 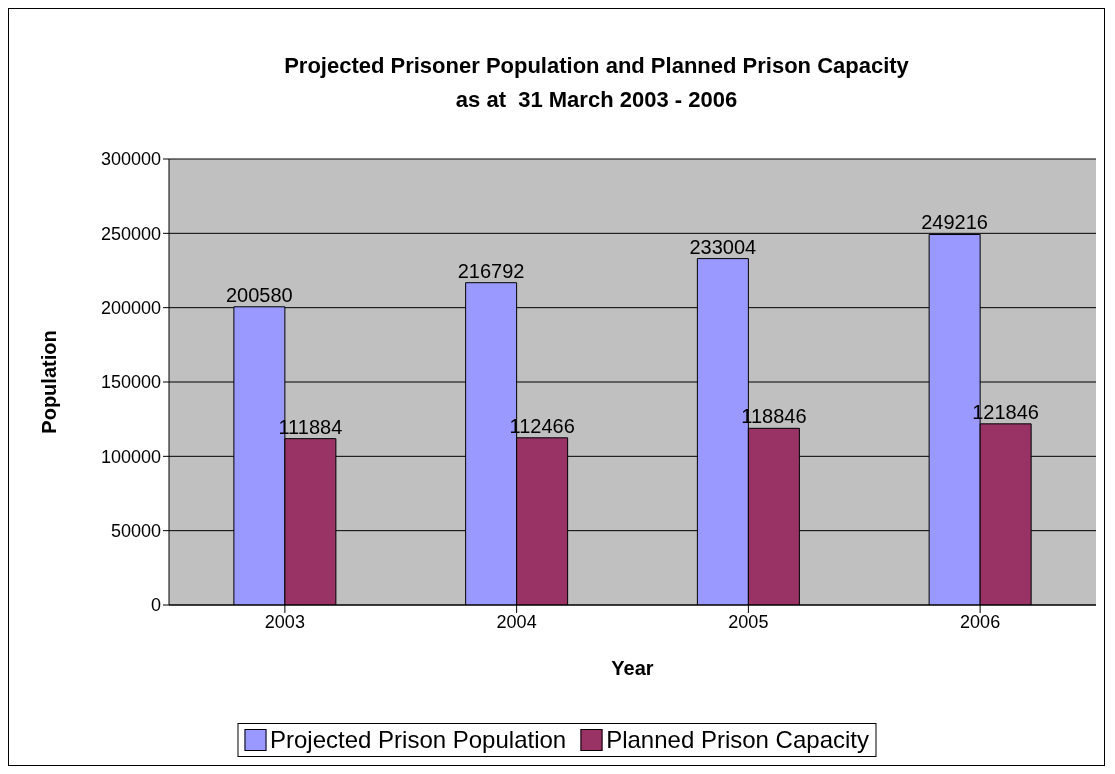 What do you see at coordinates (130, 308) in the screenshot?
I see `y-tick-label: 200000` at bounding box center [130, 308].